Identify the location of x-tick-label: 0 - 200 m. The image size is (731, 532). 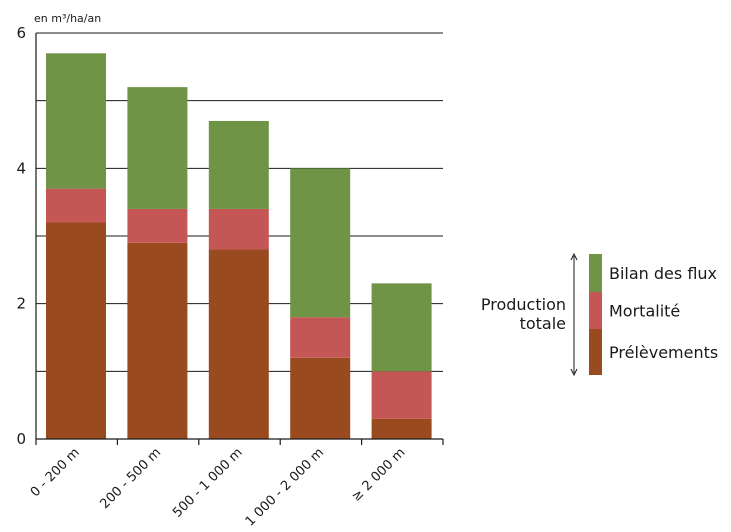
(55, 472).